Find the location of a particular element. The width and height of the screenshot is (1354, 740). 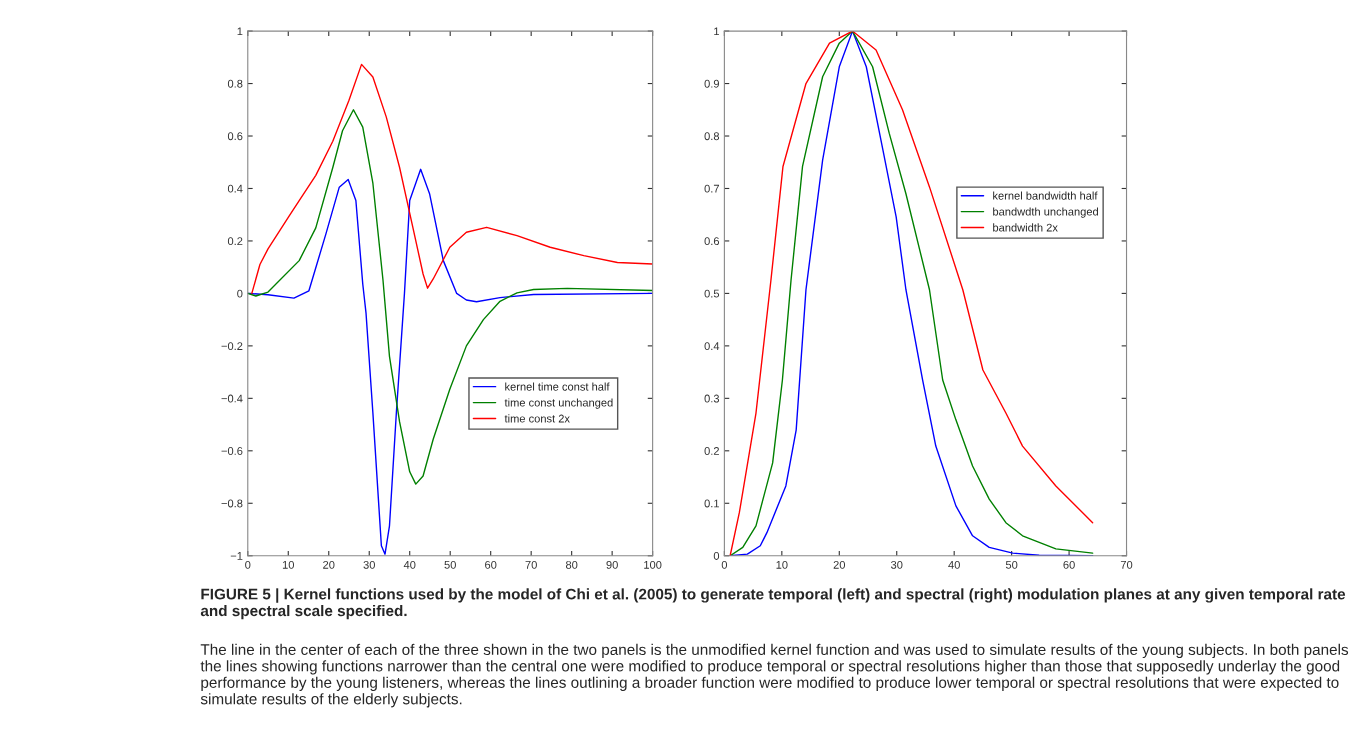

x-tick-label: 80 is located at coordinates (571, 564).